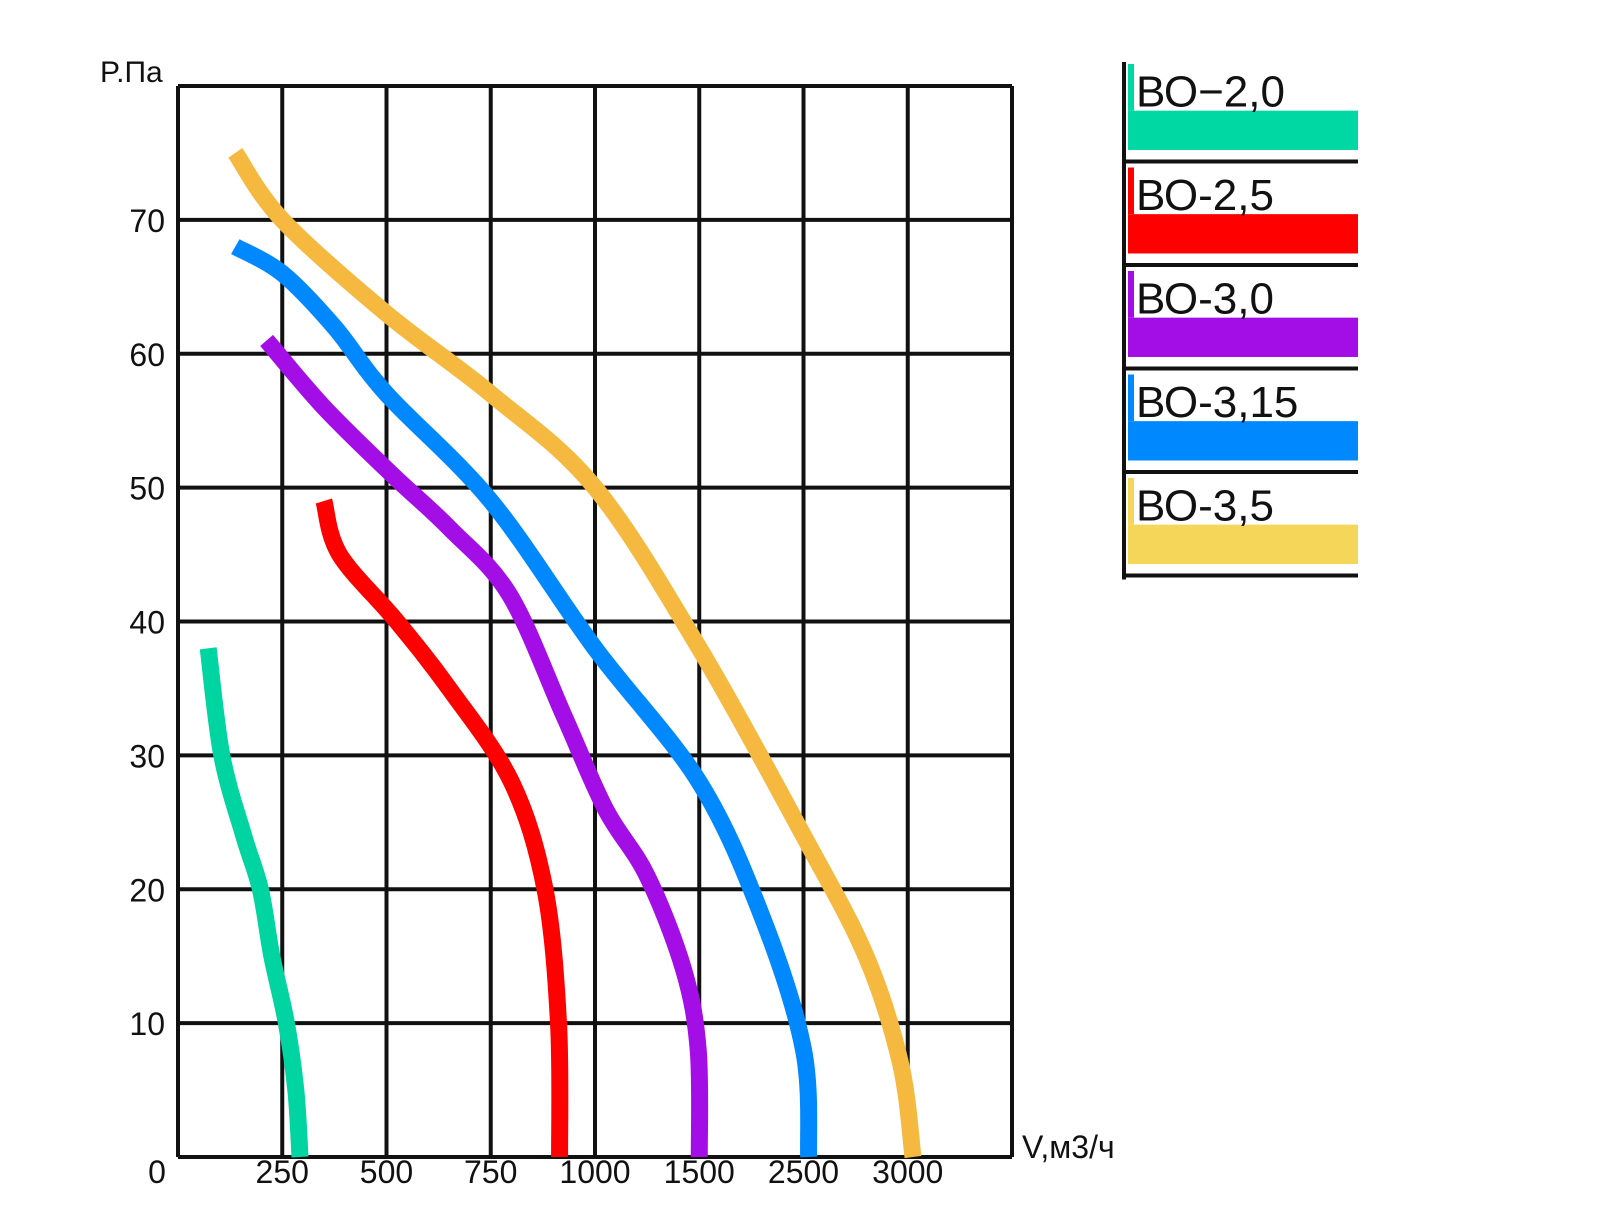  I want to click on legend-item: ВО-3,15, so click(1241, 424).